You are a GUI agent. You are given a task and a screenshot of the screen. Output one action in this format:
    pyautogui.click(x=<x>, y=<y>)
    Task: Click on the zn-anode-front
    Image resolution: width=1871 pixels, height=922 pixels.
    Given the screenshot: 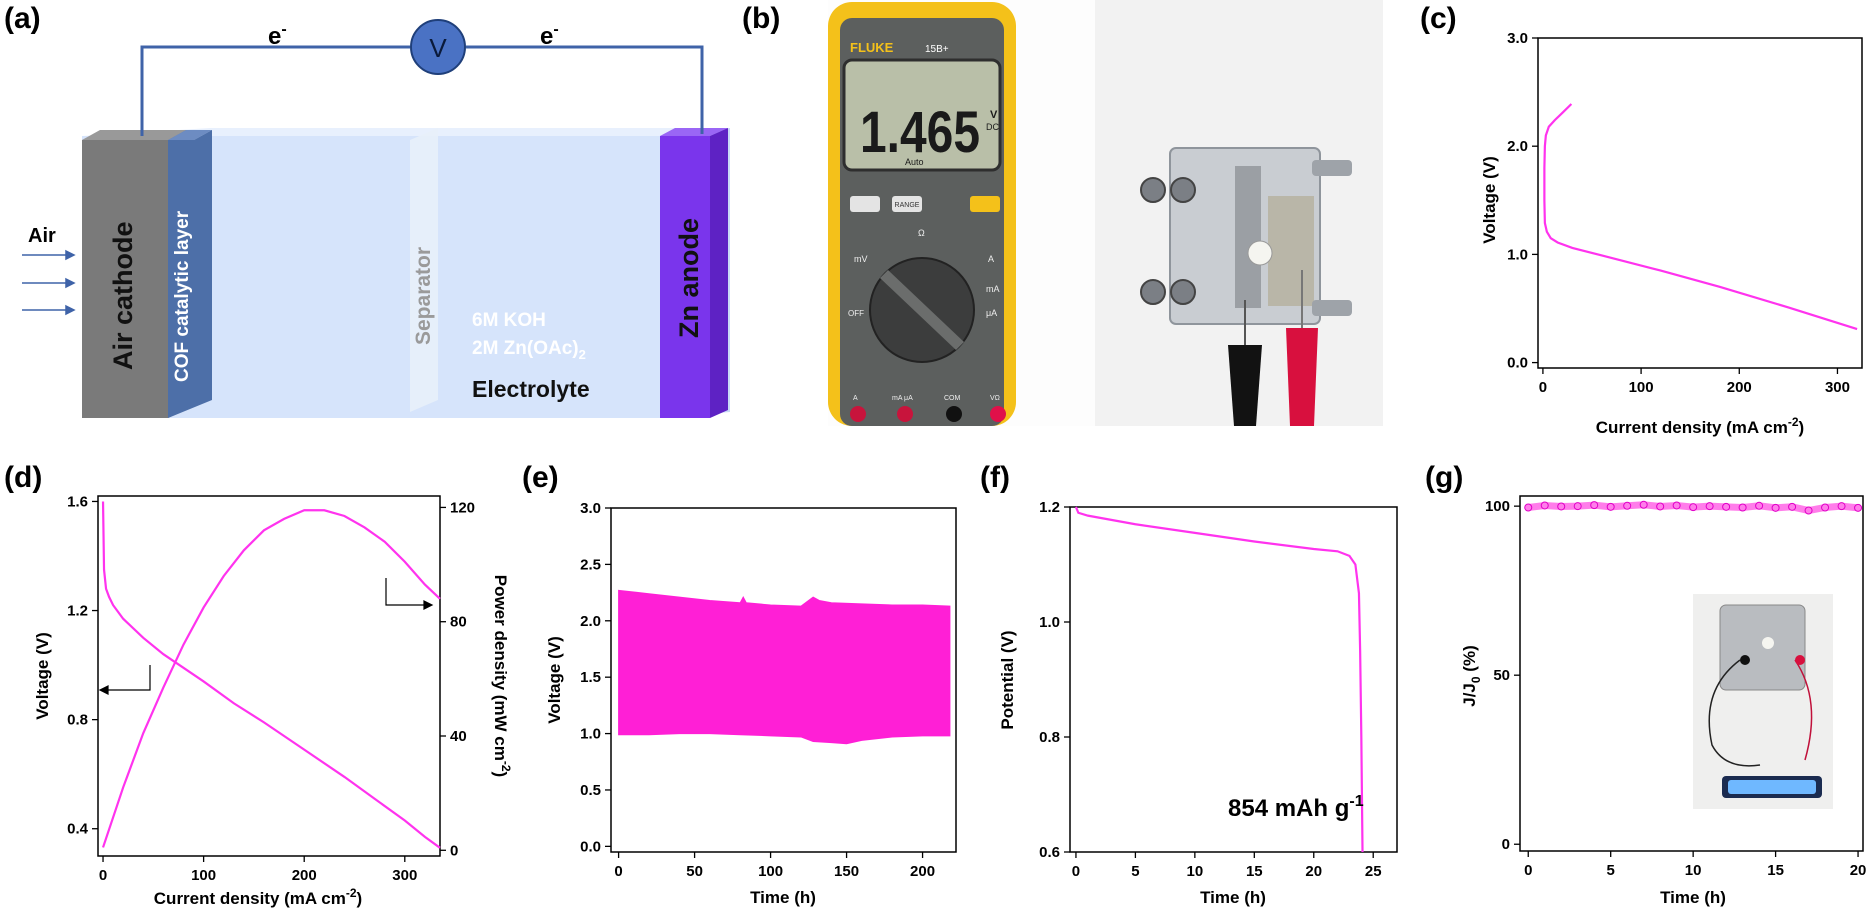 What is the action you would take?
    pyautogui.click(x=685, y=277)
    